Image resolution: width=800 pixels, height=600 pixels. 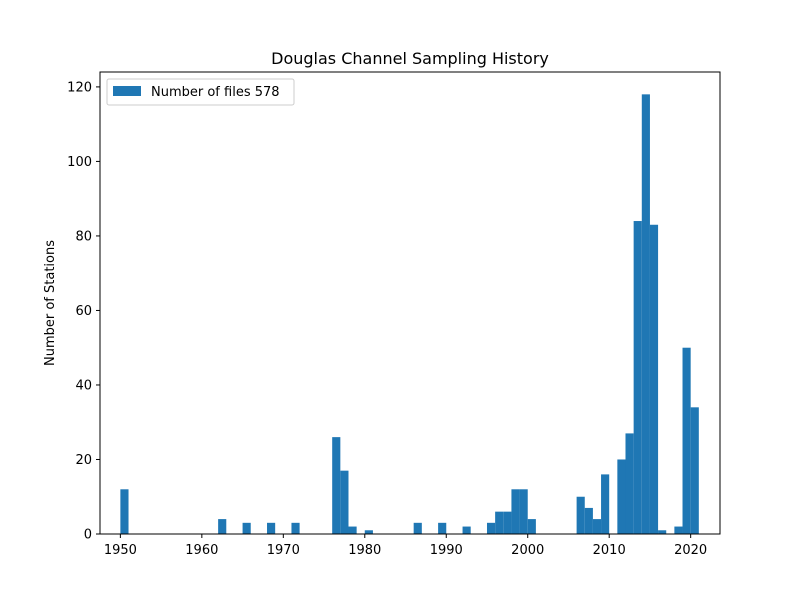 What do you see at coordinates (83, 460) in the screenshot?
I see `y-tick-label-1: 20` at bounding box center [83, 460].